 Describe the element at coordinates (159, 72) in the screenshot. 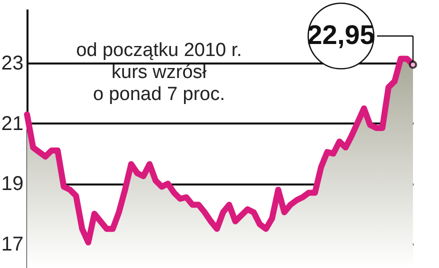

I see `annotation: od początku 2010 r. kurs wzrósł o ponad 7 proc.` at that location.